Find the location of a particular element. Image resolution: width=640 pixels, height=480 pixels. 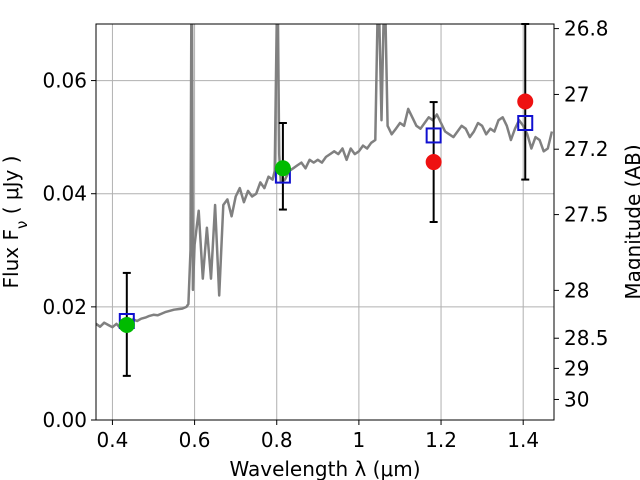

x-tick-label: 1.4 is located at coordinates (523, 440).